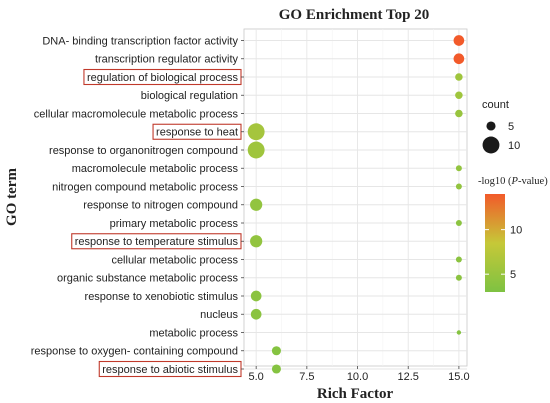 The height and width of the screenshot is (403, 550). I want to click on go-term-label: response to organonitrogen compound, so click(143, 151).